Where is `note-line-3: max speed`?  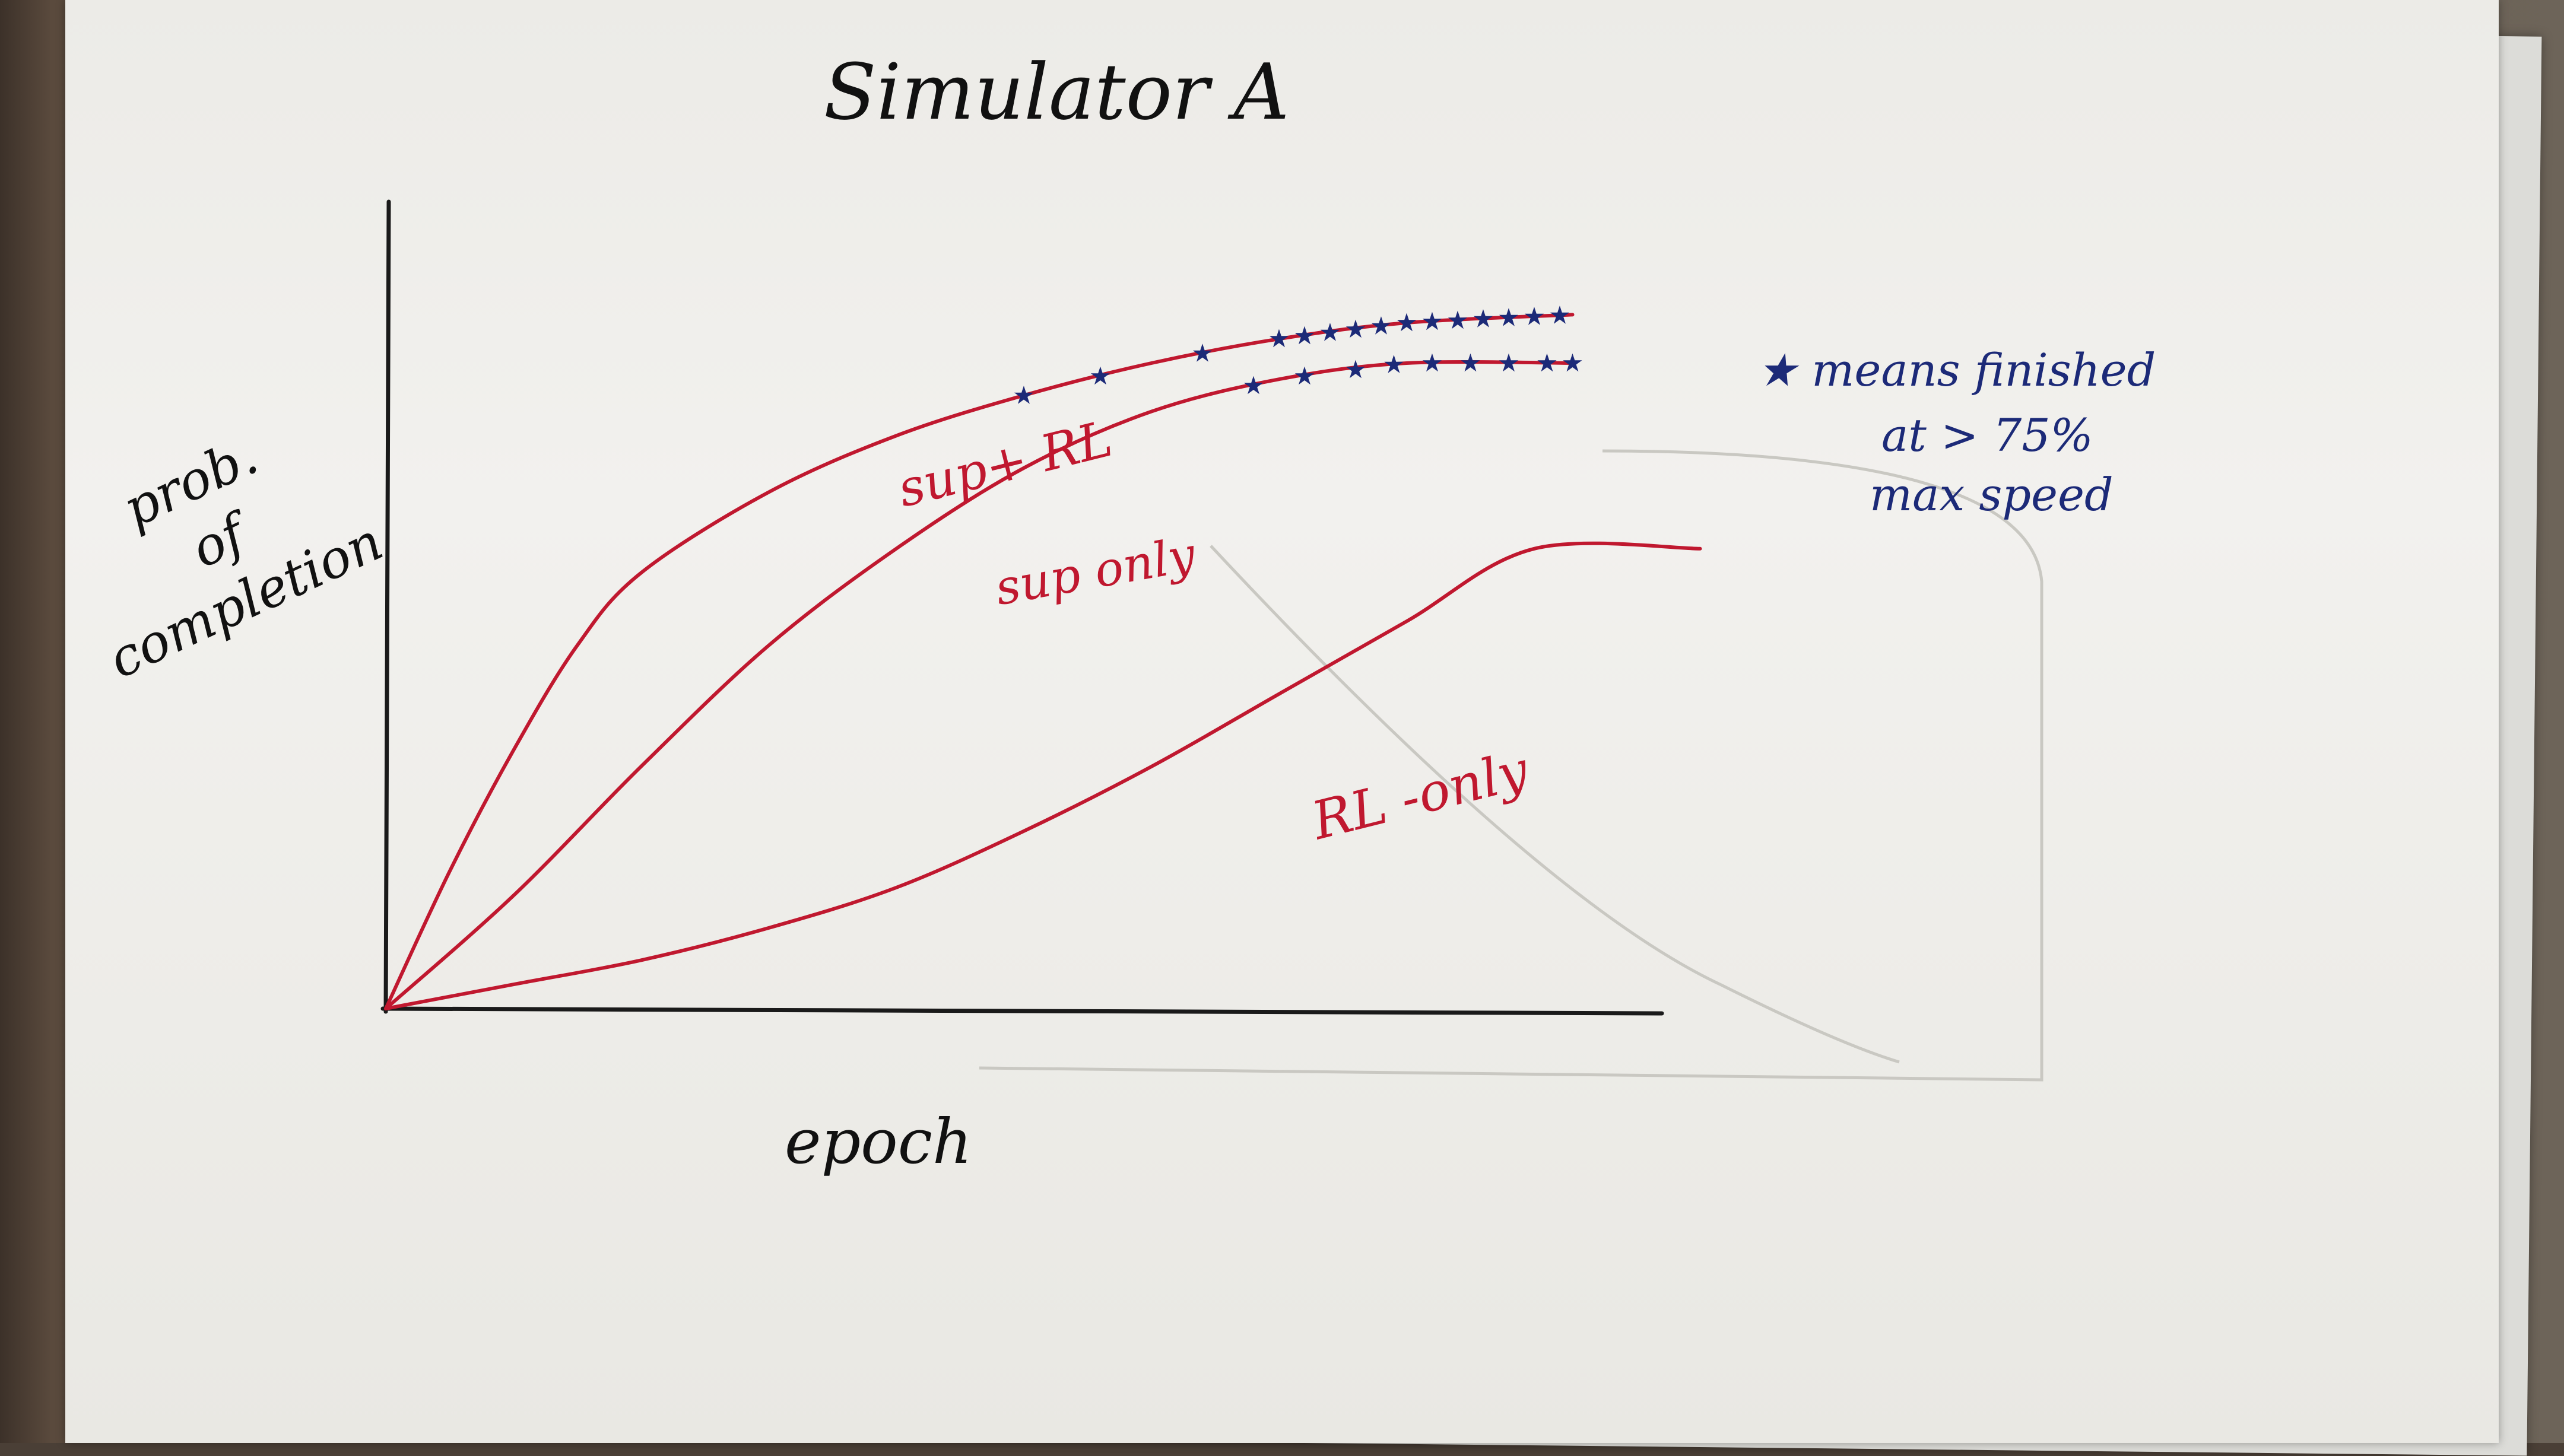 note-line-3: max speed is located at coordinates (1992, 494).